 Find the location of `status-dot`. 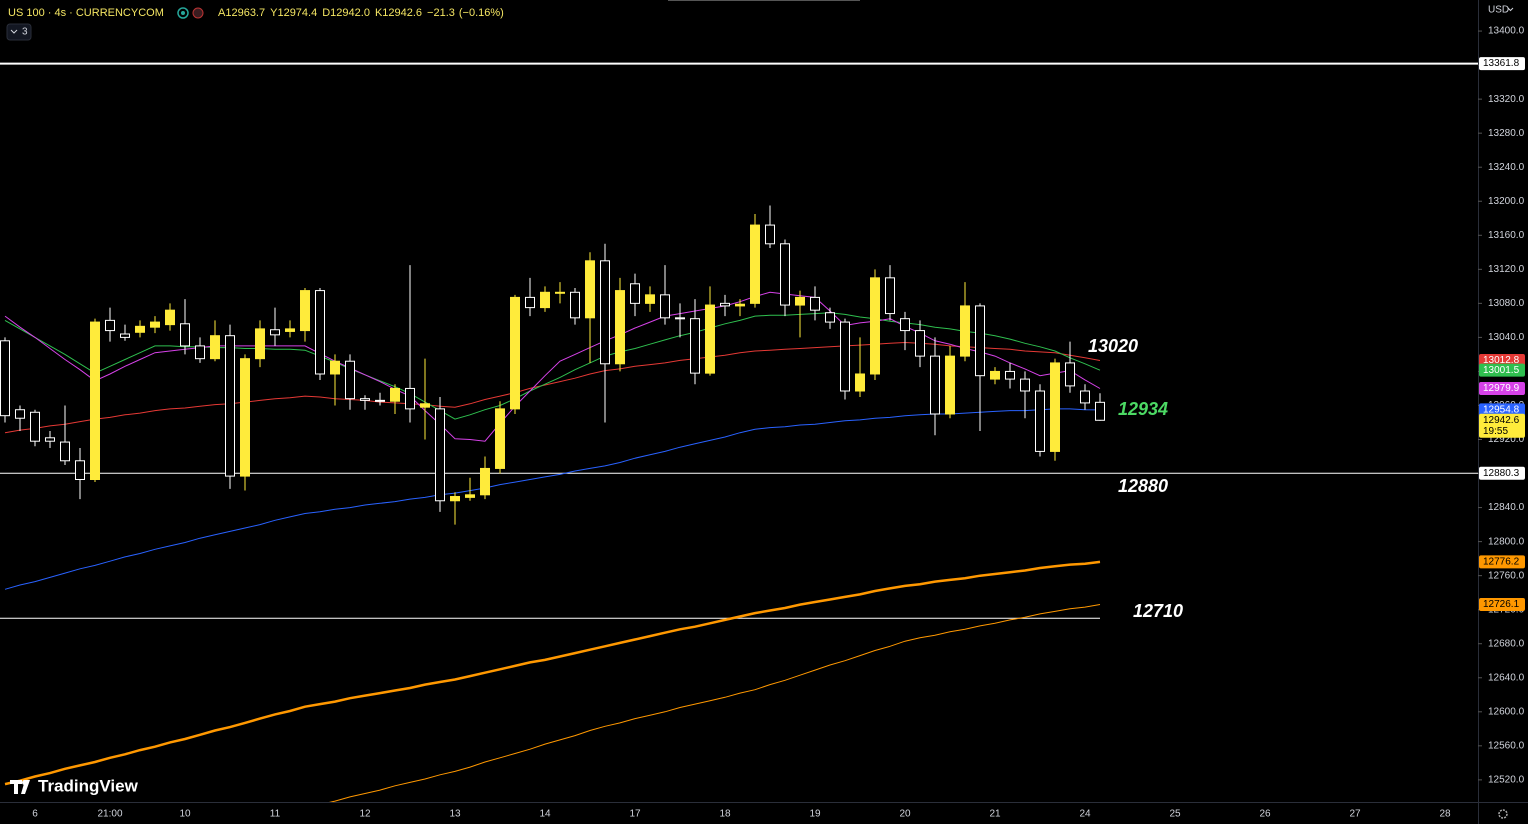

status-dot is located at coordinates (183, 13).